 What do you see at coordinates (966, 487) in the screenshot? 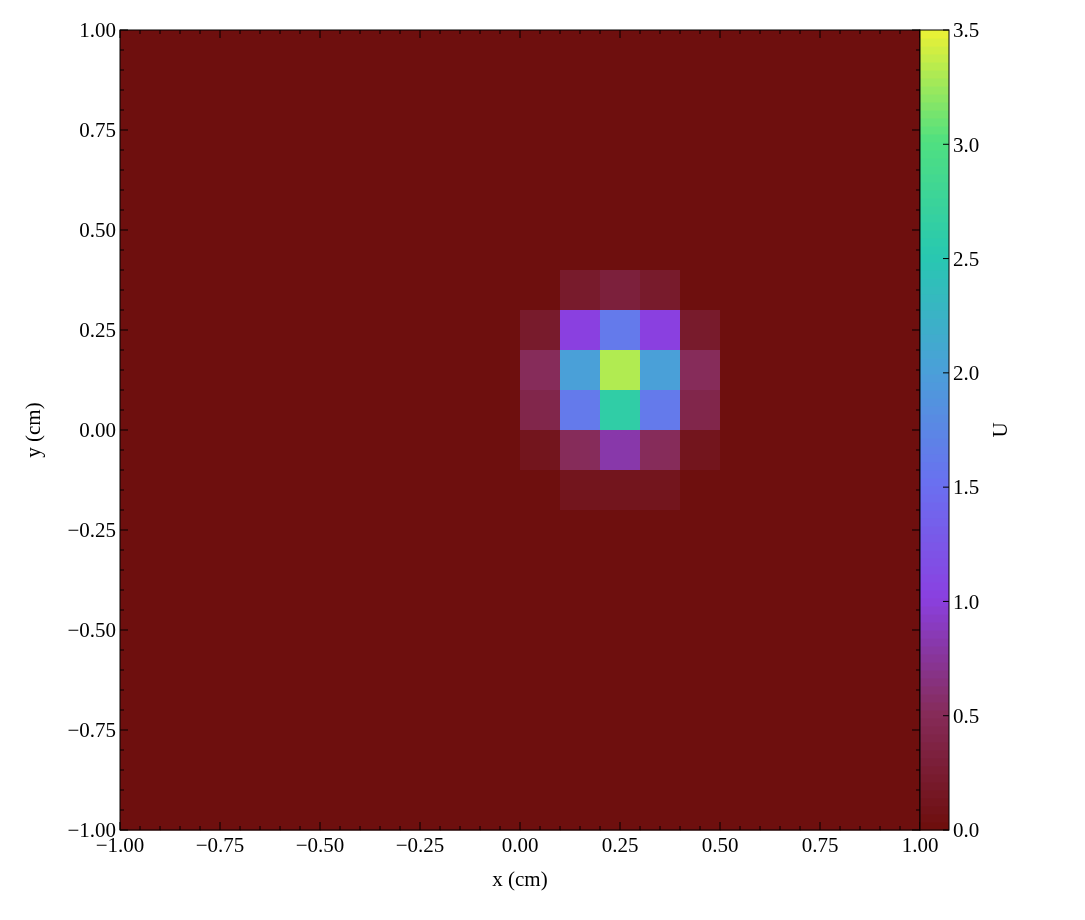
I see `color-bar-label: 1.5` at bounding box center [966, 487].